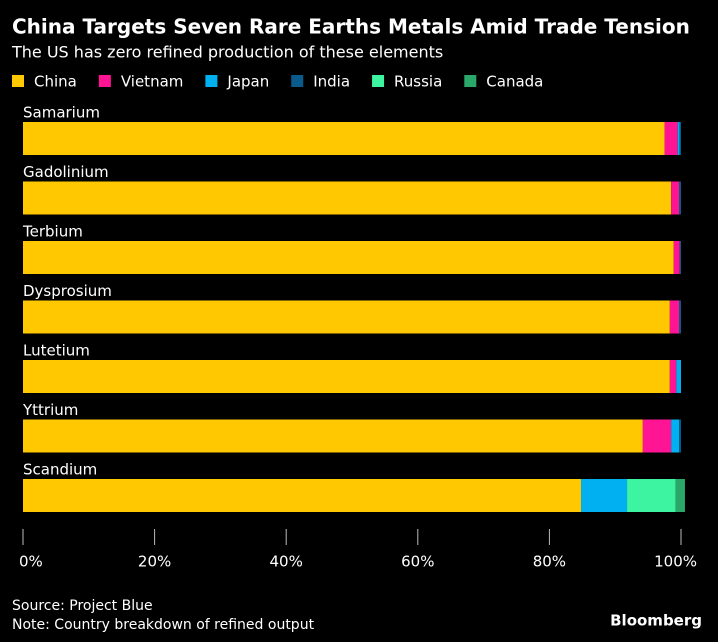 The height and width of the screenshot is (642, 718). I want to click on x-tick-label: 0%, so click(31, 562).